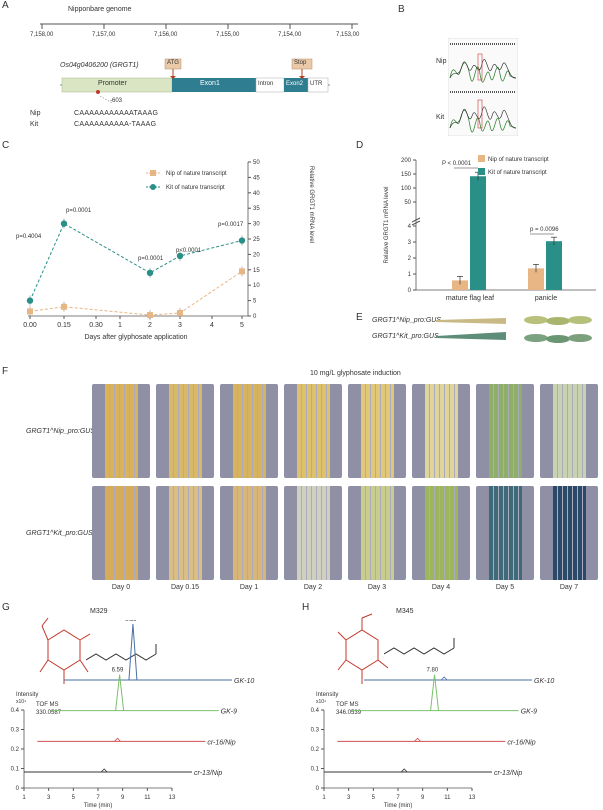  Describe the element at coordinates (59, 533) in the screenshot. I see `panel-f-row2-label: GRGT1^Kit_pro:GUS` at that location.